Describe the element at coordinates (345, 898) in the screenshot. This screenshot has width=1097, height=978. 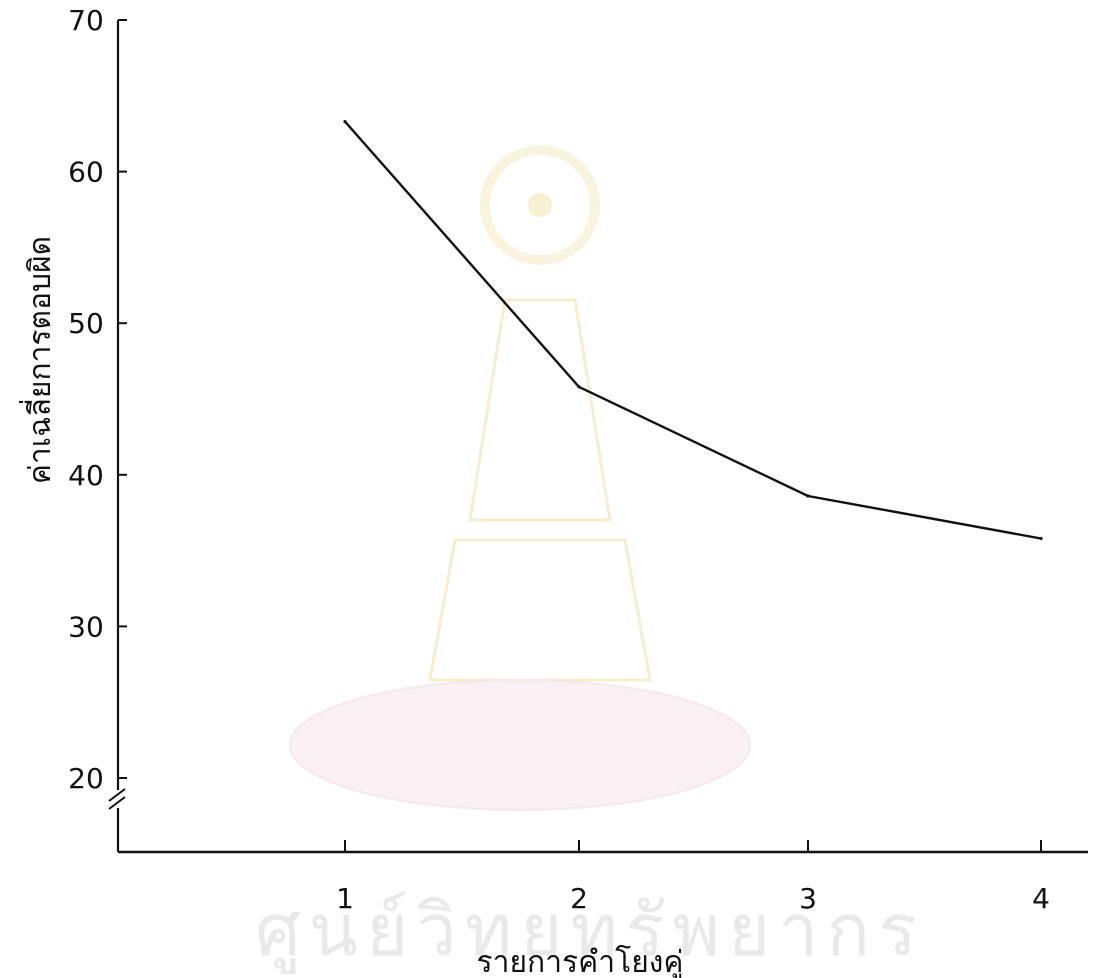
I see `x-tick-label: 1` at that location.